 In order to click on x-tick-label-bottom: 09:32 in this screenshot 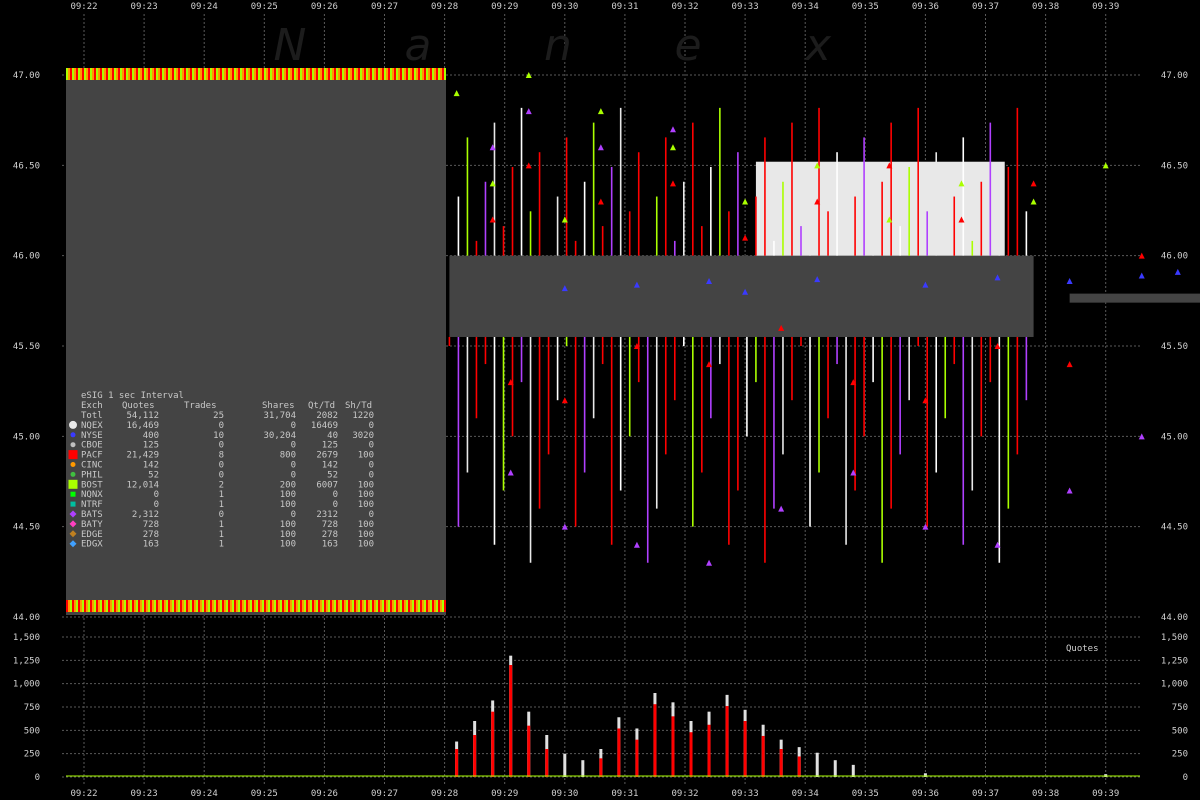, I will do `click(684, 794)`.